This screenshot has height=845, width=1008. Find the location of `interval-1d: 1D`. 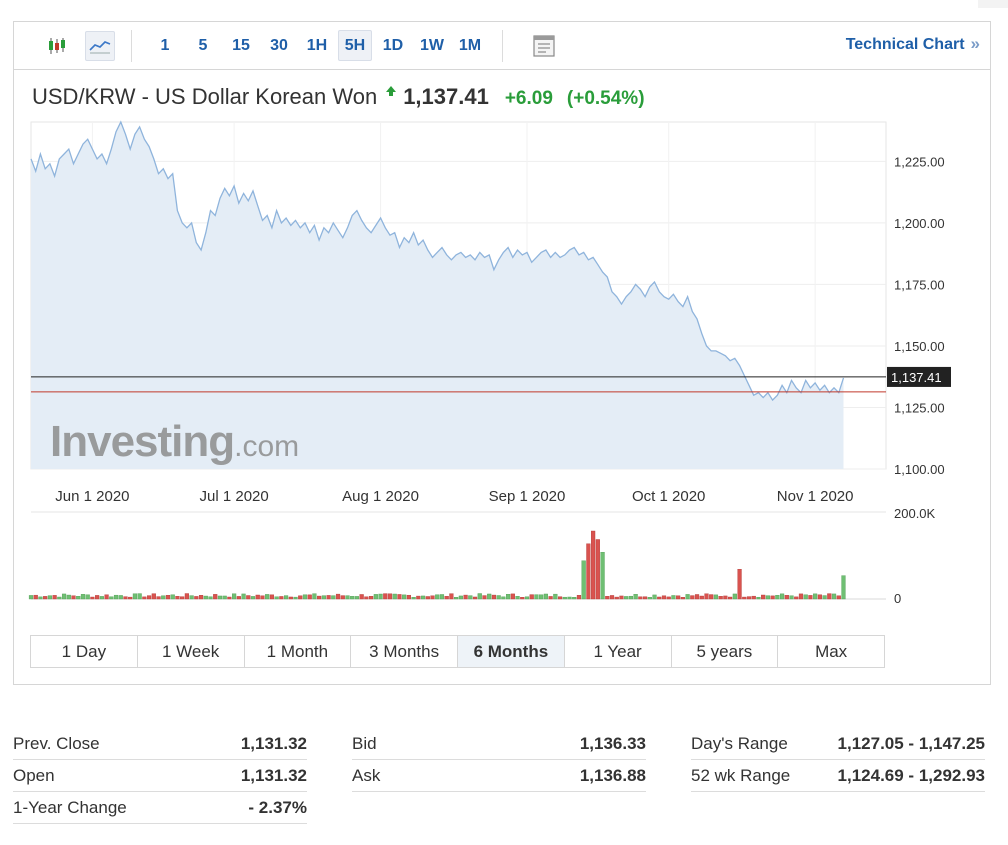

interval-1d: 1D is located at coordinates (393, 45).